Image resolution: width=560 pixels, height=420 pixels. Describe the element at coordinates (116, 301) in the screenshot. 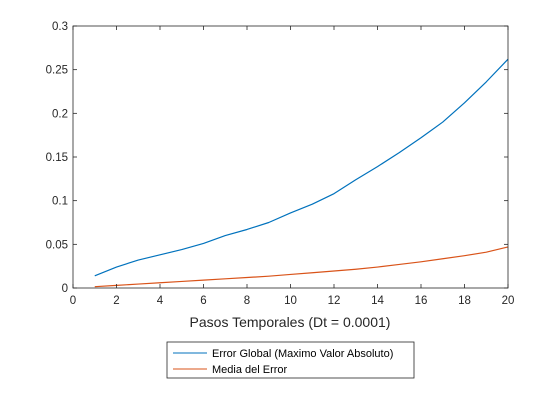

I see `x-tick-label: 2` at that location.